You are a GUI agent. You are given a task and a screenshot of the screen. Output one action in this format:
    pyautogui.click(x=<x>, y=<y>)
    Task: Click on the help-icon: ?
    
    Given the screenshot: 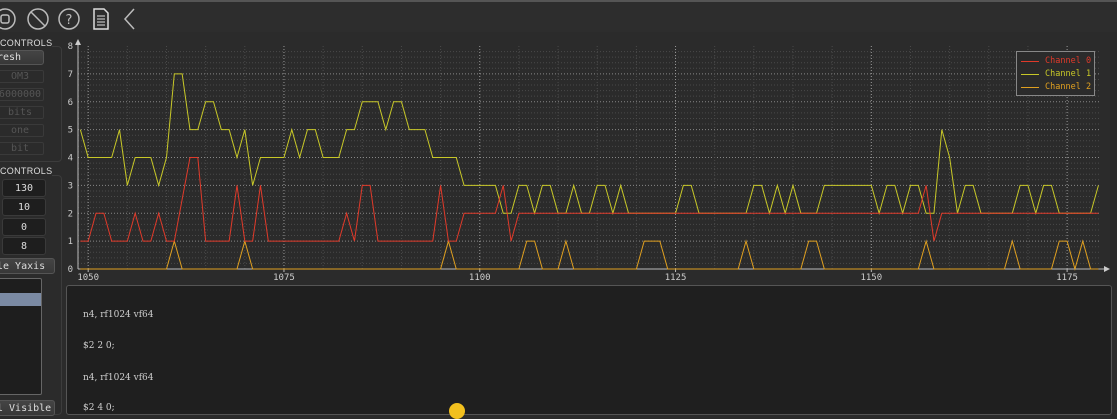 What is the action you would take?
    pyautogui.click(x=69, y=19)
    